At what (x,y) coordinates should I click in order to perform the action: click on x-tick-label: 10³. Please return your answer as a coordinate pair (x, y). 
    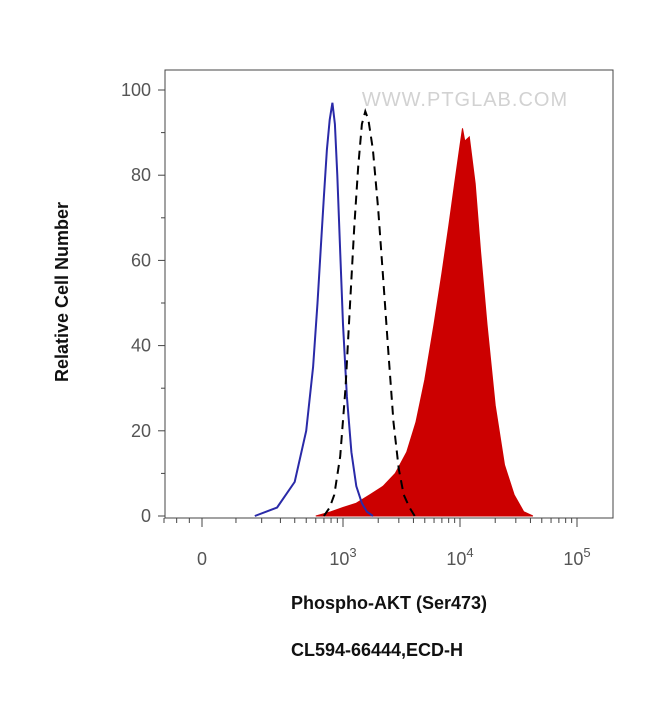
    Looking at the image, I should click on (342, 557).